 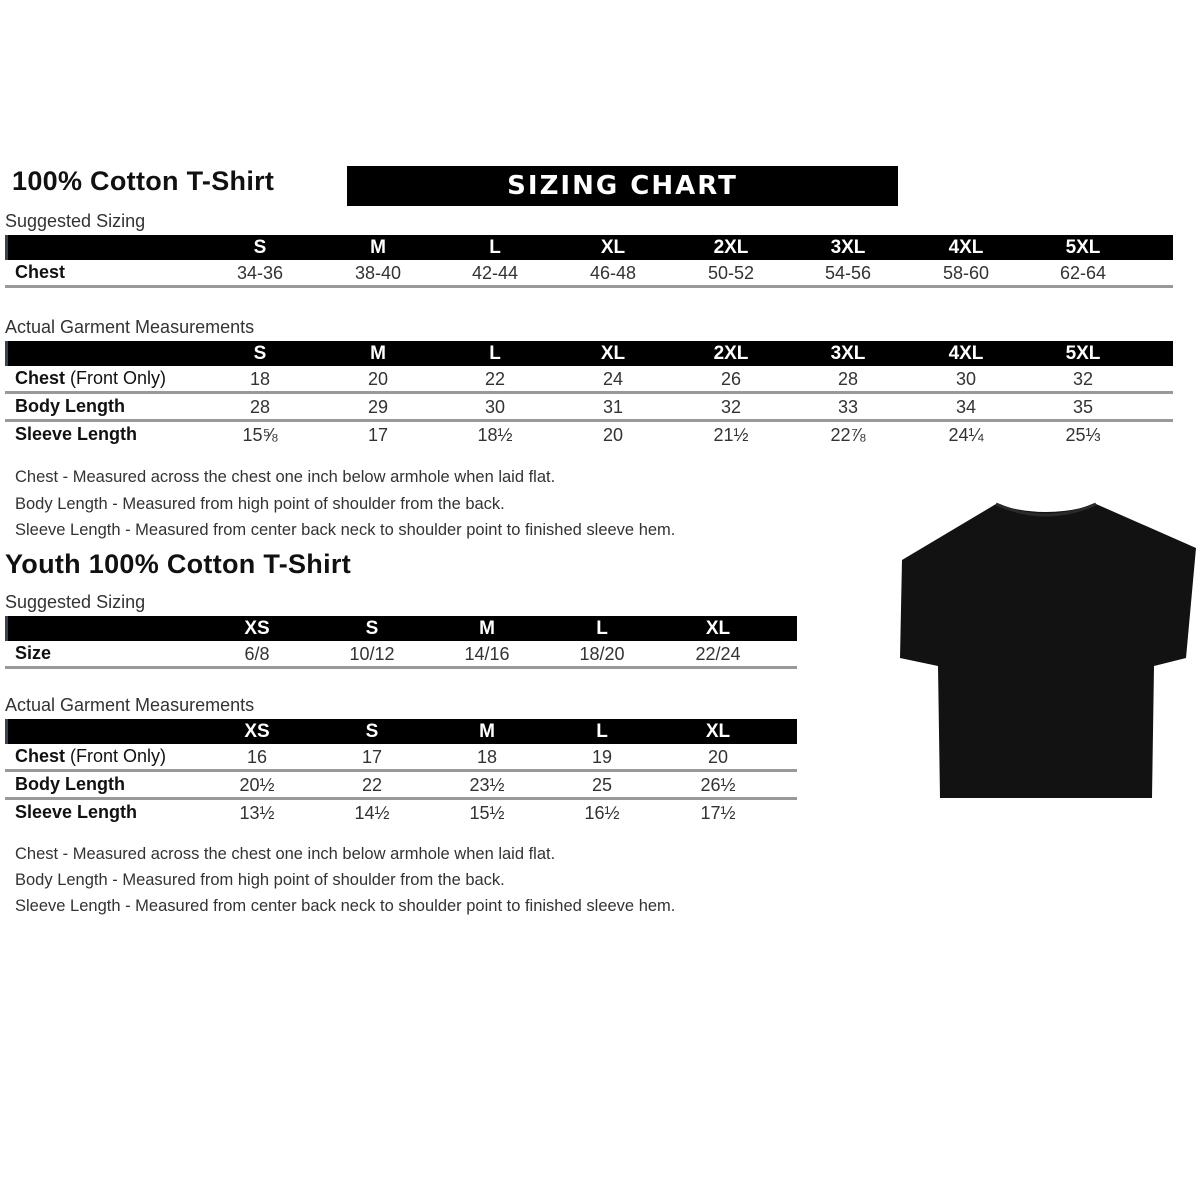 I want to click on cell-value: 26½, so click(x=718, y=785).